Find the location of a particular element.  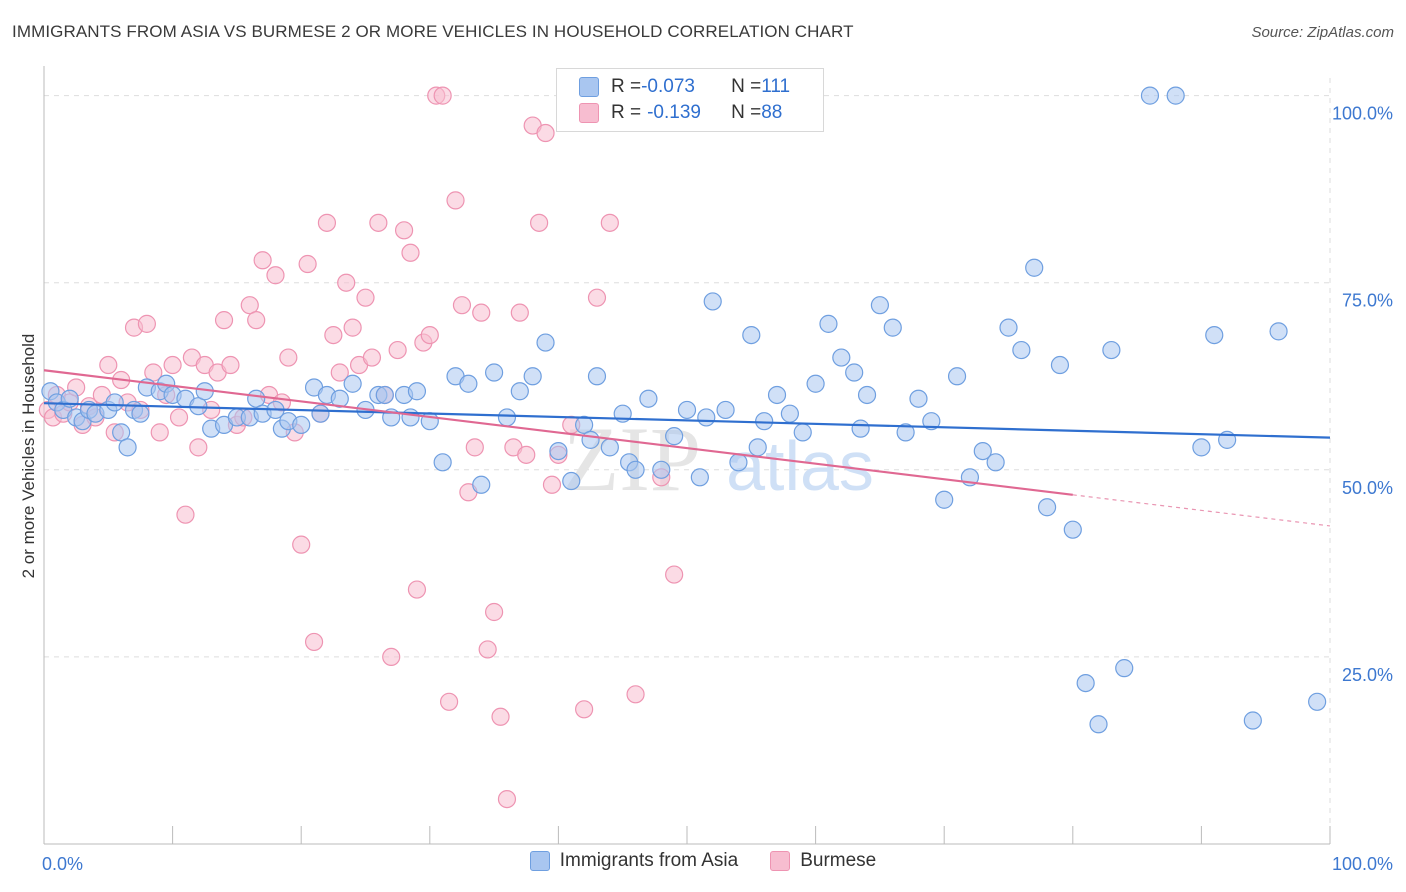

bottom-legend-burmese: Burmese is located at coordinates (823, 861).